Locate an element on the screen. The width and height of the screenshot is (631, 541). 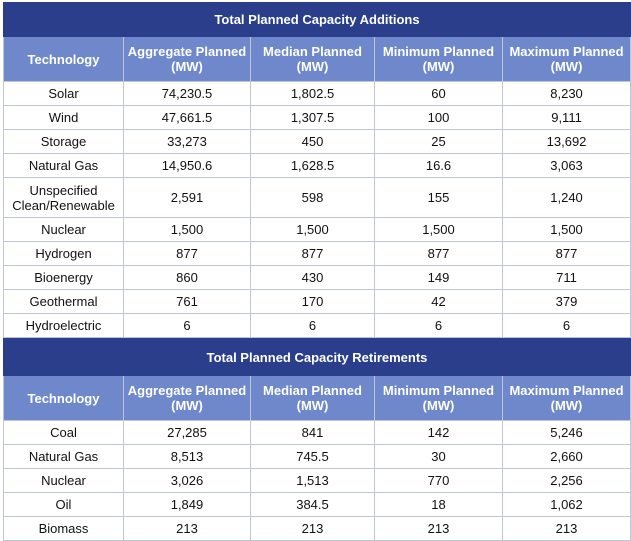
cell-technology: Hydroelectric is located at coordinates (63, 325).